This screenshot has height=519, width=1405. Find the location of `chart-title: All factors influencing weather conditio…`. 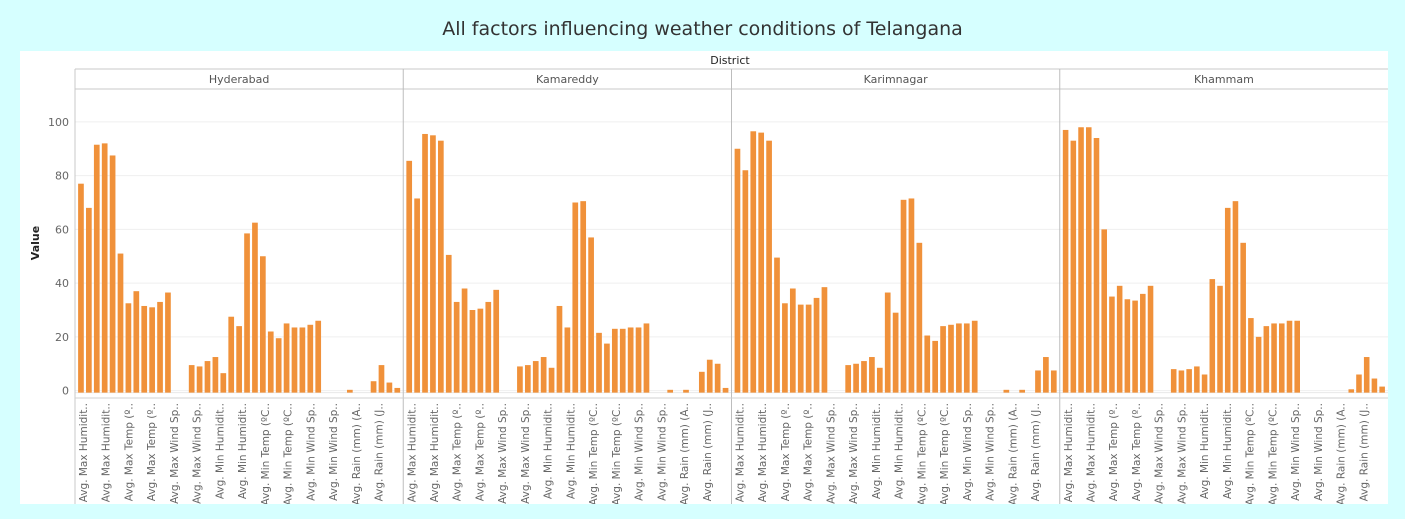

chart-title: All factors influencing weather conditio… is located at coordinates (702, 29).